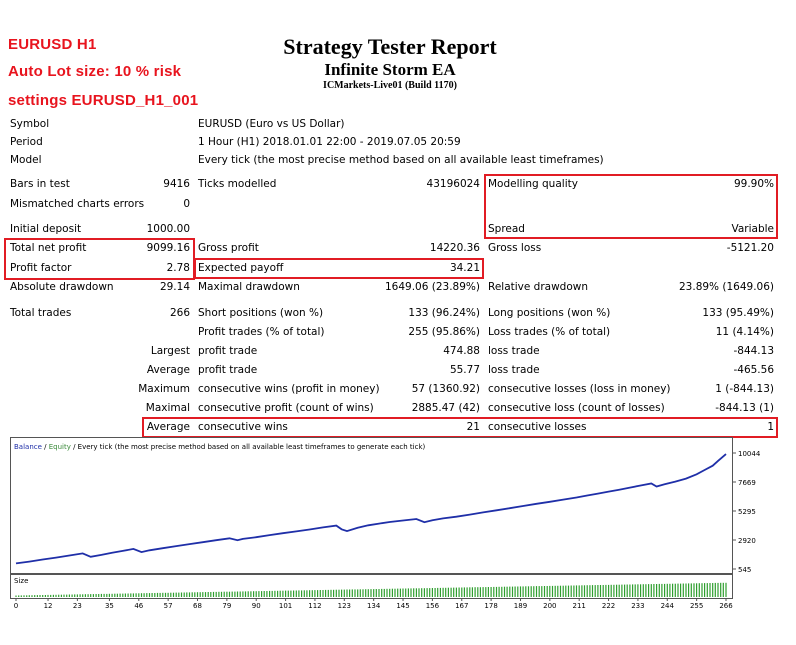 The width and height of the screenshot is (796, 645). Describe the element at coordinates (537, 427) in the screenshot. I see `average-consecutive-losses-label: consecutive losses` at that location.